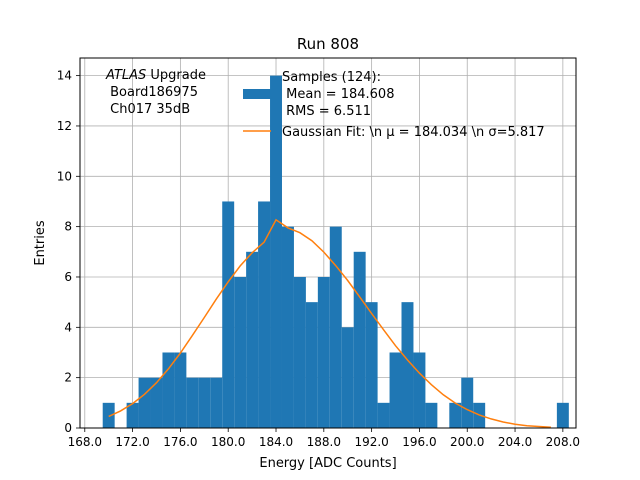 The height and width of the screenshot is (480, 640). Describe the element at coordinates (371, 442) in the screenshot. I see `x-tick-label: 192.0` at that location.